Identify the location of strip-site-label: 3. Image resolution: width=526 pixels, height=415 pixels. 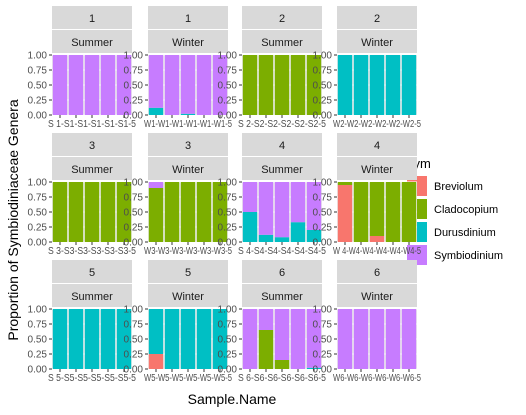
(188, 146).